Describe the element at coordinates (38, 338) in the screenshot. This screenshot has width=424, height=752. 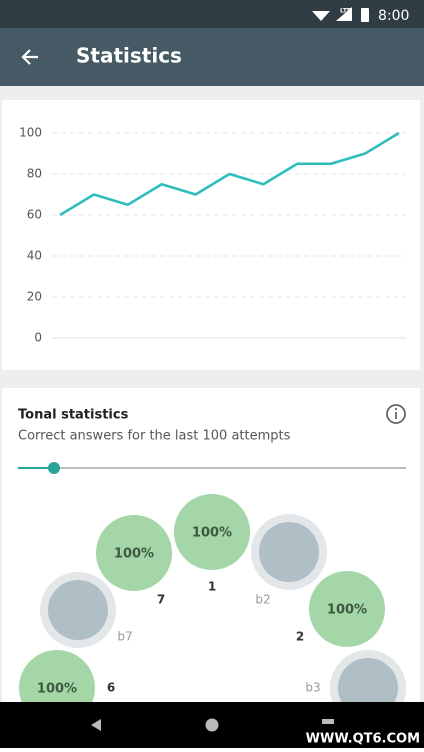
I see `y-tick-label: 0` at that location.